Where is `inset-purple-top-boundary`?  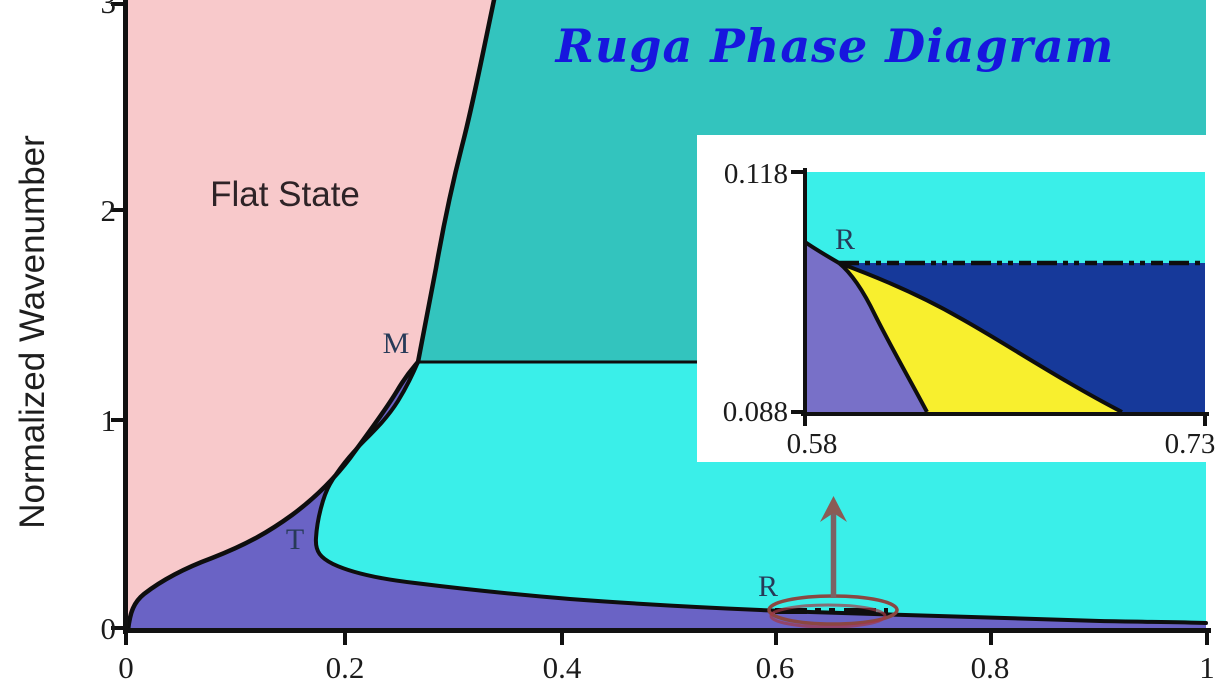
inset-purple-top-boundary is located at coordinates (822, 252).